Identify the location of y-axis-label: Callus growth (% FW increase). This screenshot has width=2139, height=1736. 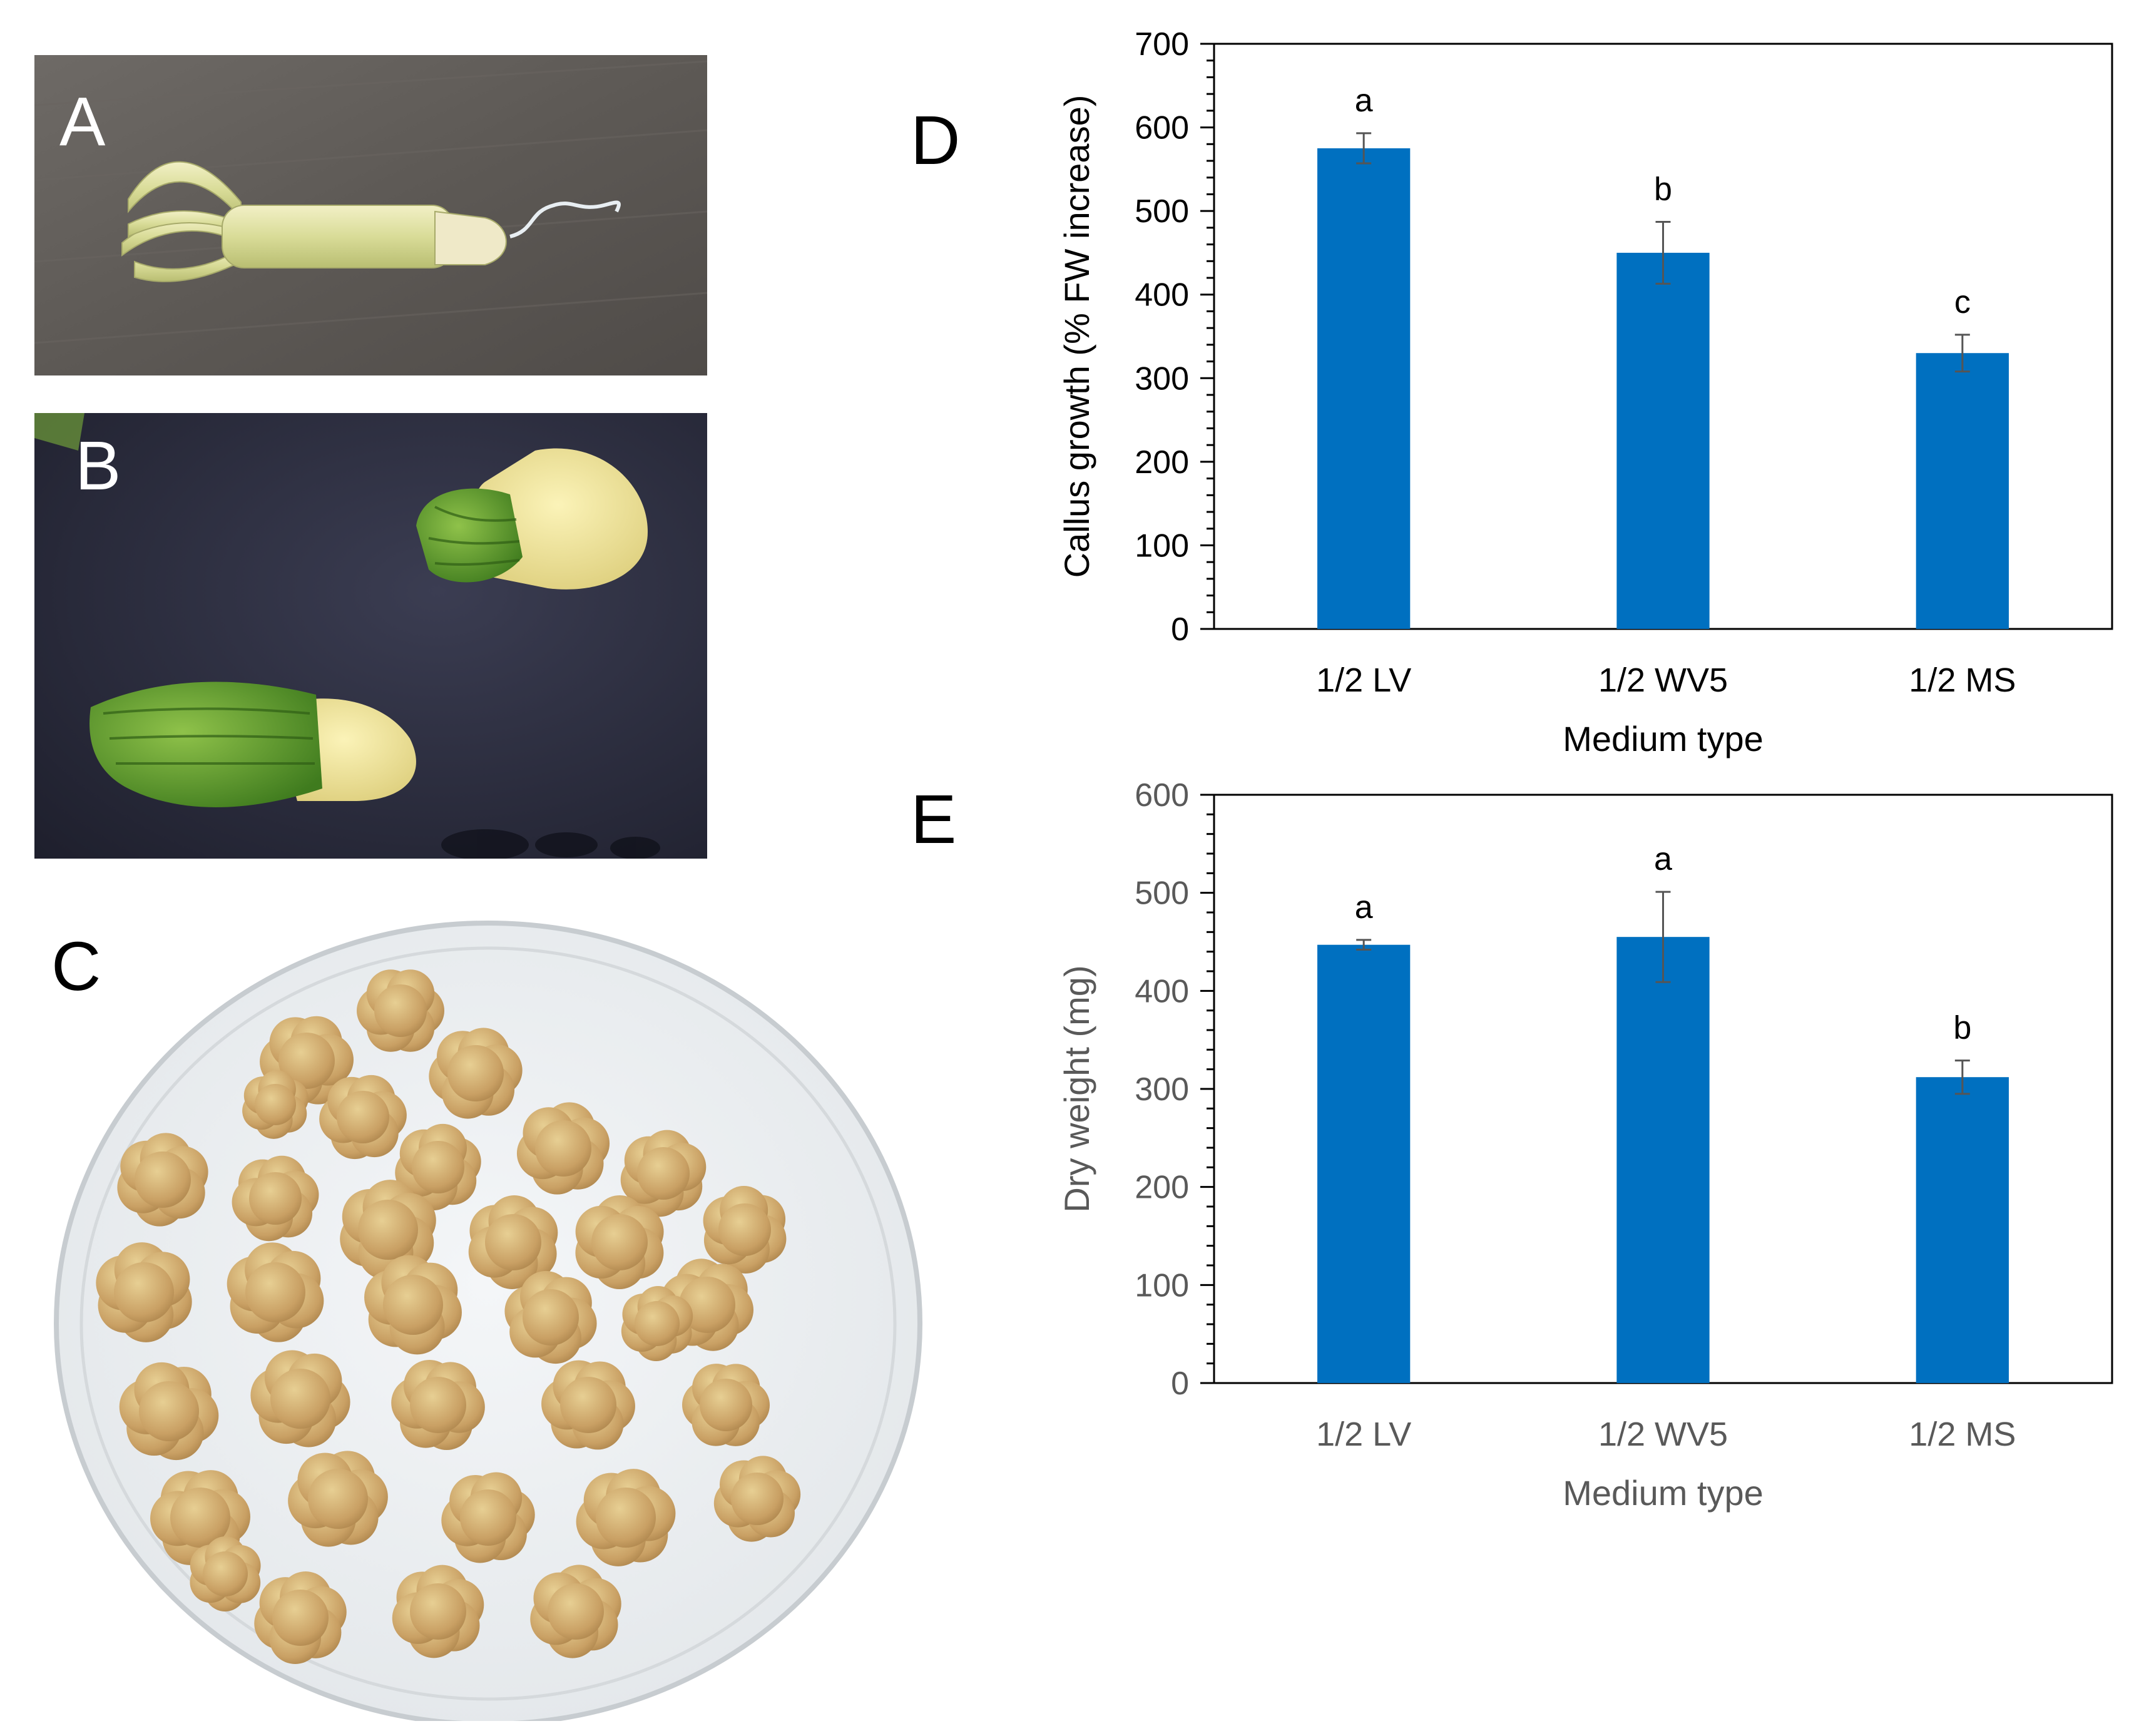
(1076, 337).